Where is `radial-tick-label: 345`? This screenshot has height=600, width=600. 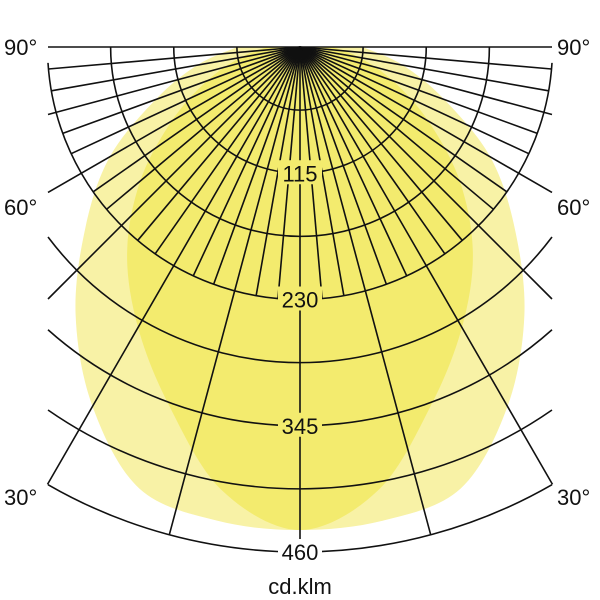
radial-tick-label: 345 is located at coordinates (300, 426).